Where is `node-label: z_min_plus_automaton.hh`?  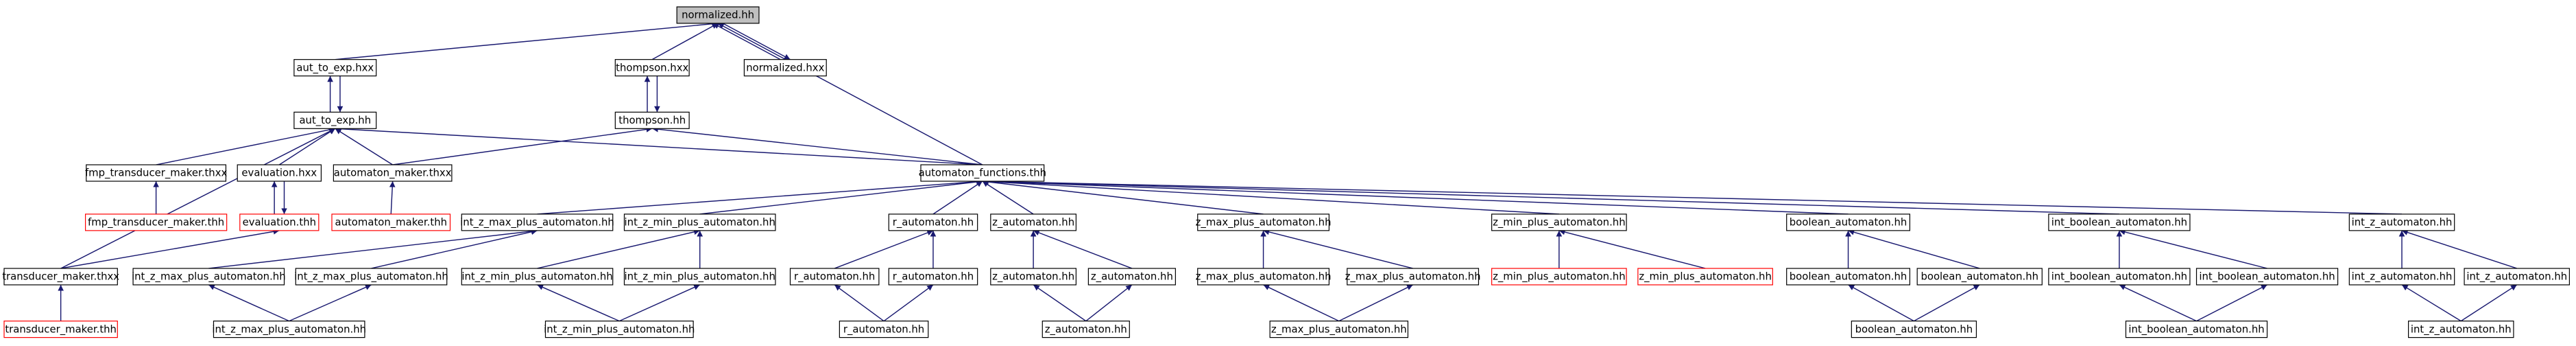
node-label: z_min_plus_automaton.hh is located at coordinates (1559, 222).